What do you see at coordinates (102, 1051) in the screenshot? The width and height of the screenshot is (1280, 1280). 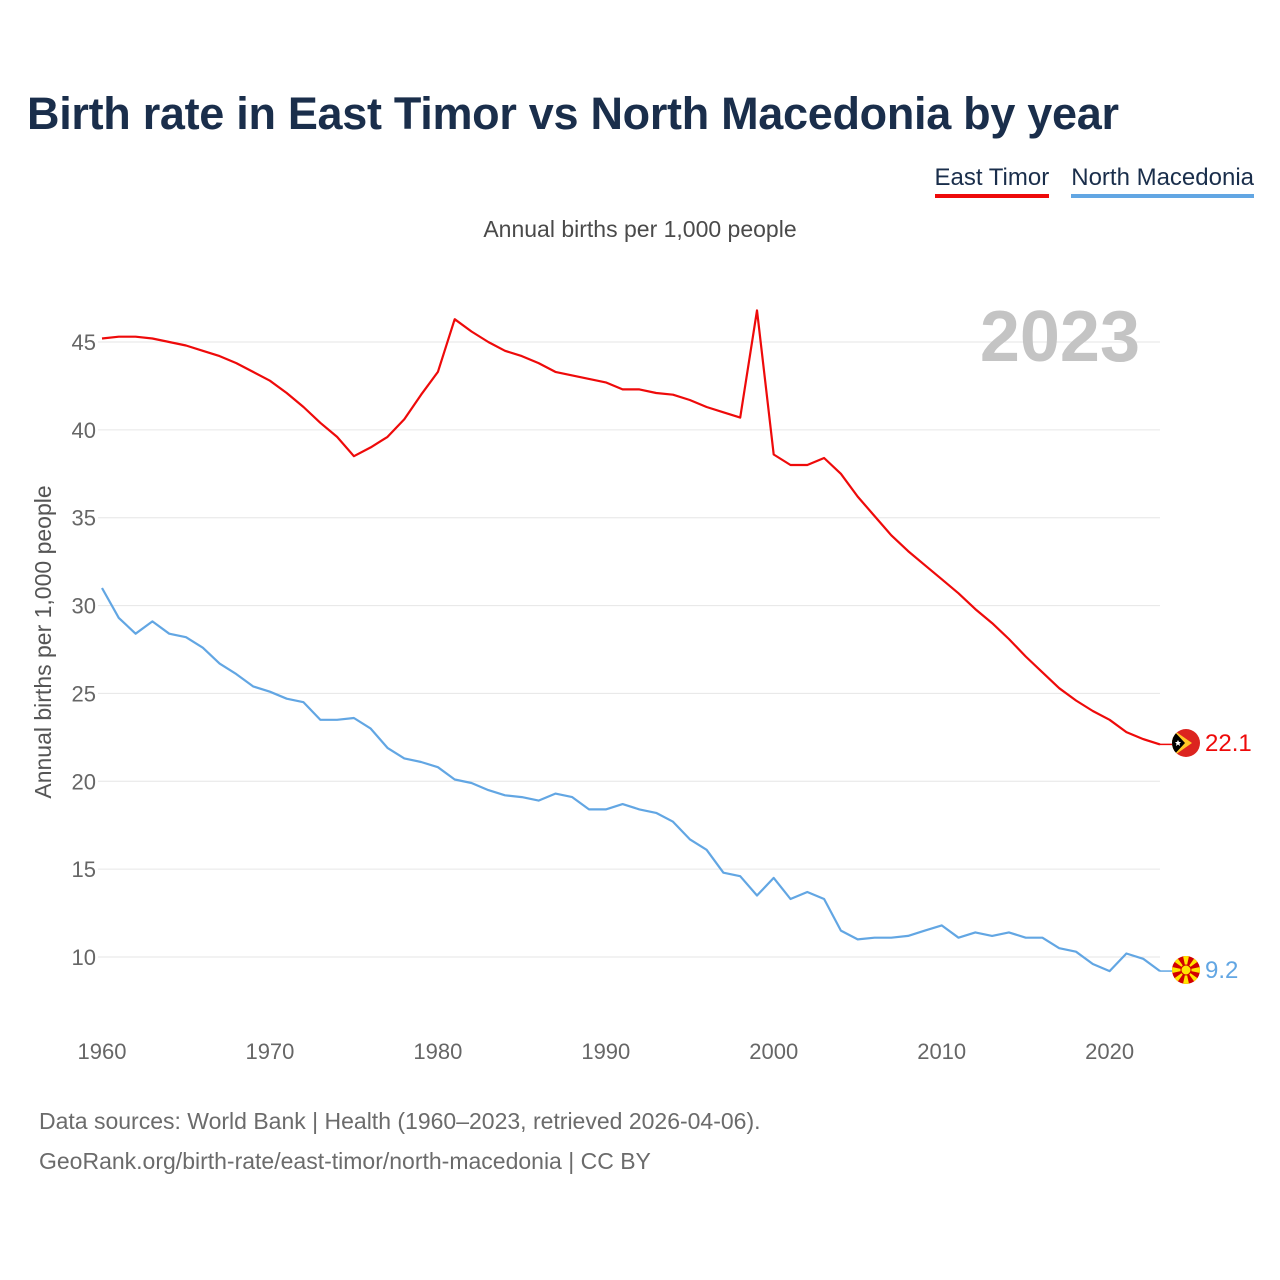 I see `x-tick-label-1960: 1960` at bounding box center [102, 1051].